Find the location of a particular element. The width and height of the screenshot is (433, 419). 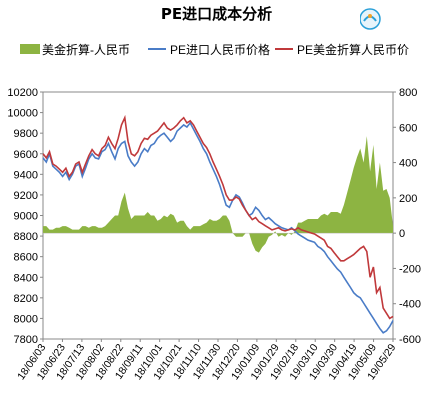

y-left-tick-label: 10000 is located at coordinates (22, 114).